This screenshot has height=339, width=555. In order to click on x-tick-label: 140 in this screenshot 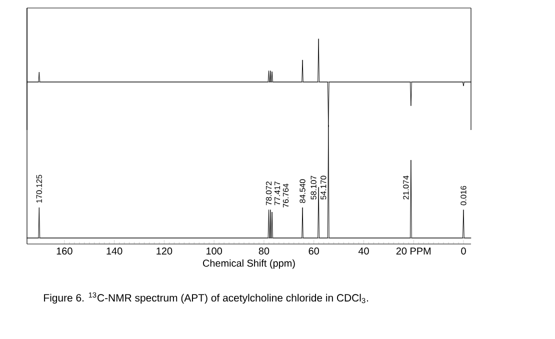, I will do `click(114, 251)`.